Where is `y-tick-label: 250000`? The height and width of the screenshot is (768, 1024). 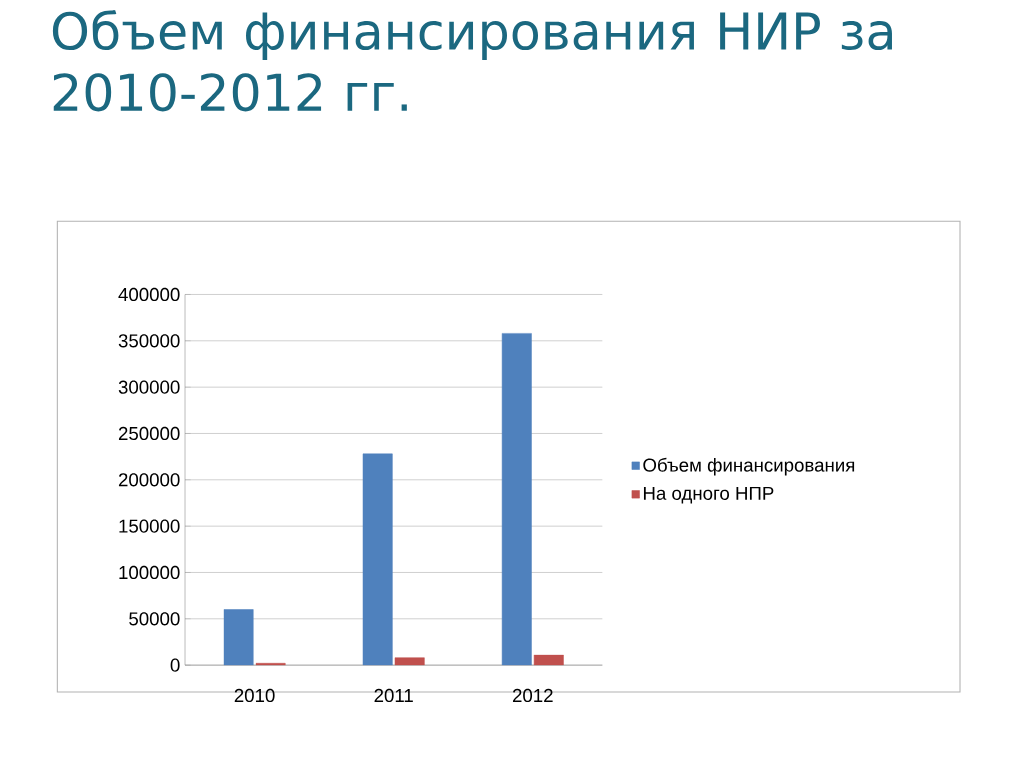 y-tick-label: 250000 is located at coordinates (149, 433).